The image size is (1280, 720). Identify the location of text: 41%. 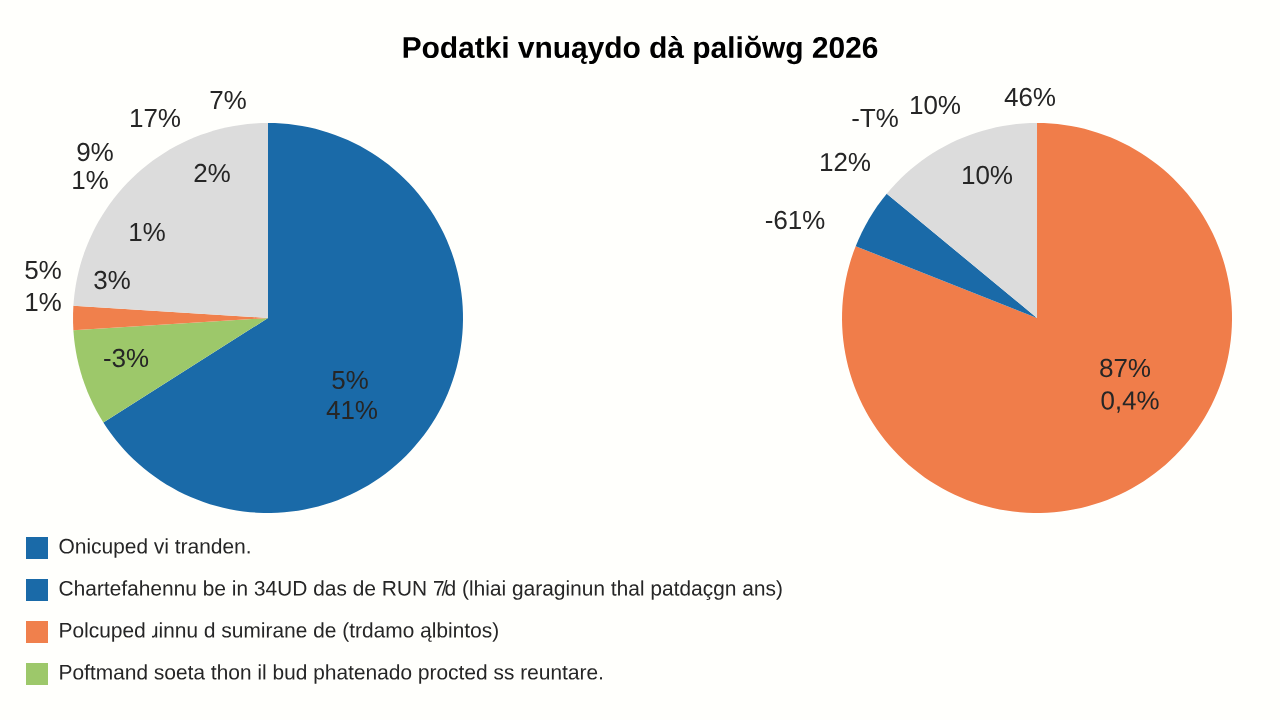
(351, 410).